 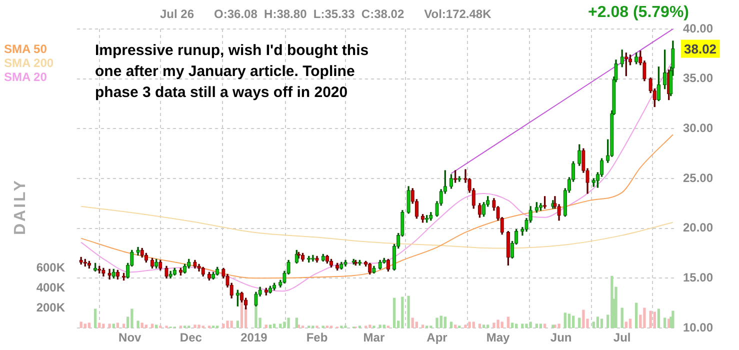 I want to click on chart-subtitle: Jul 26 O:36.08 H:38.80 L:35.33 C:38.02 Vol:172.48K, so click(x=326, y=14).